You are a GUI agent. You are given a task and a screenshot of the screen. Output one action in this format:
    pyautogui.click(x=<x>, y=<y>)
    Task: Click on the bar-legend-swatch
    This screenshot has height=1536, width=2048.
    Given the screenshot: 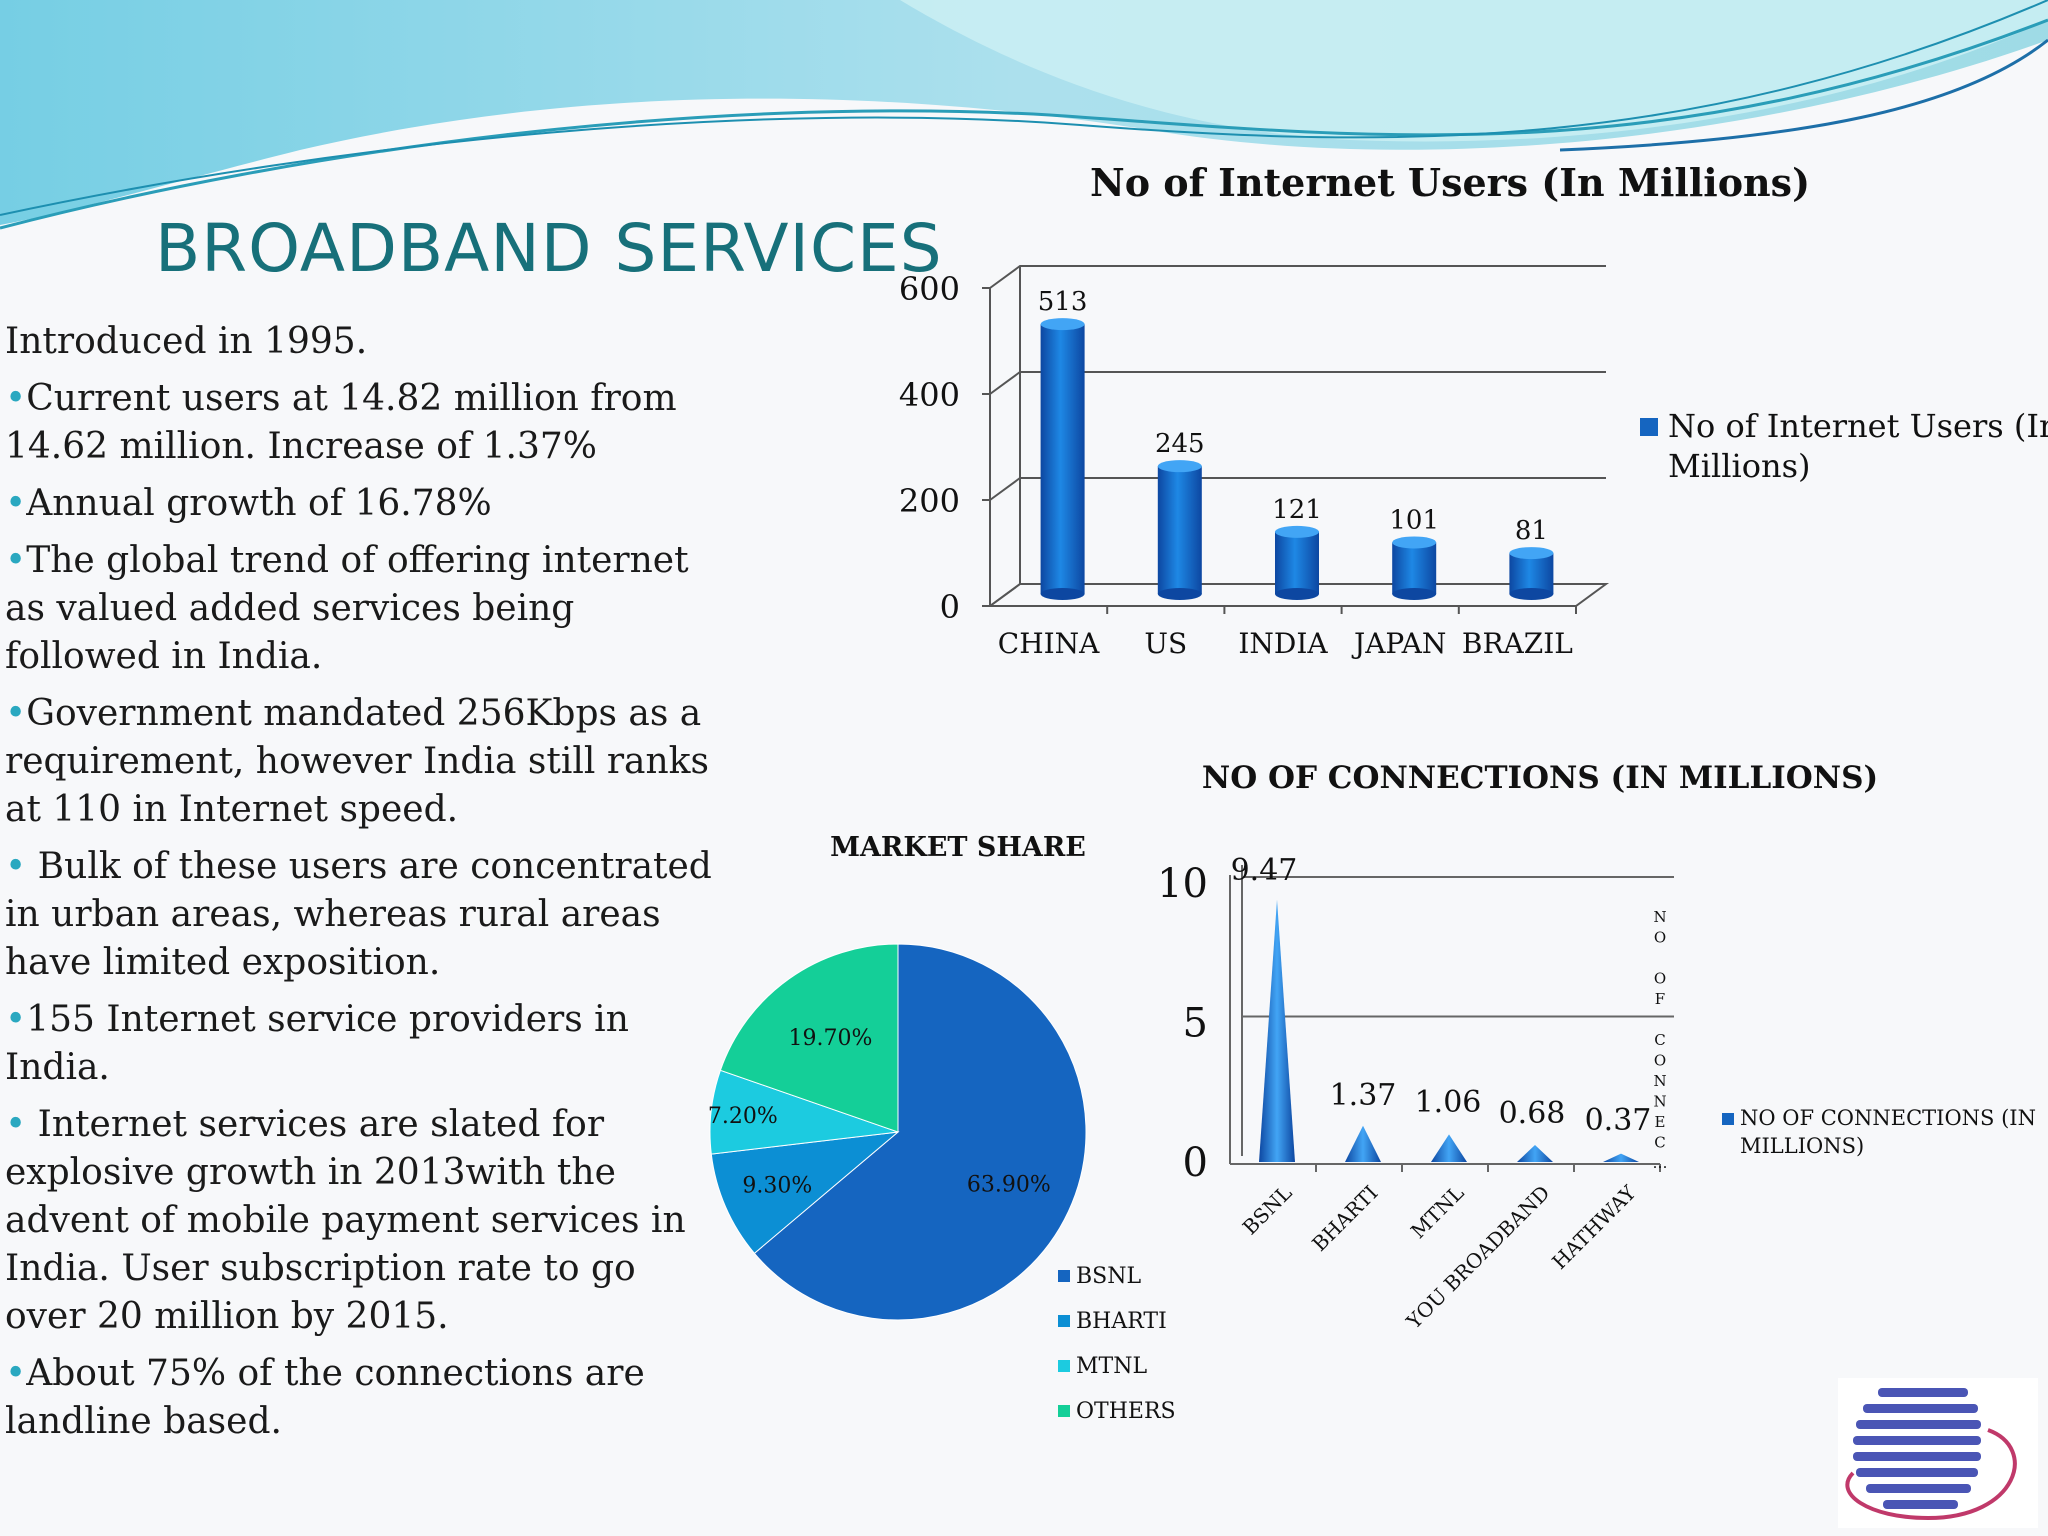 What is the action you would take?
    pyautogui.click(x=1649, y=427)
    